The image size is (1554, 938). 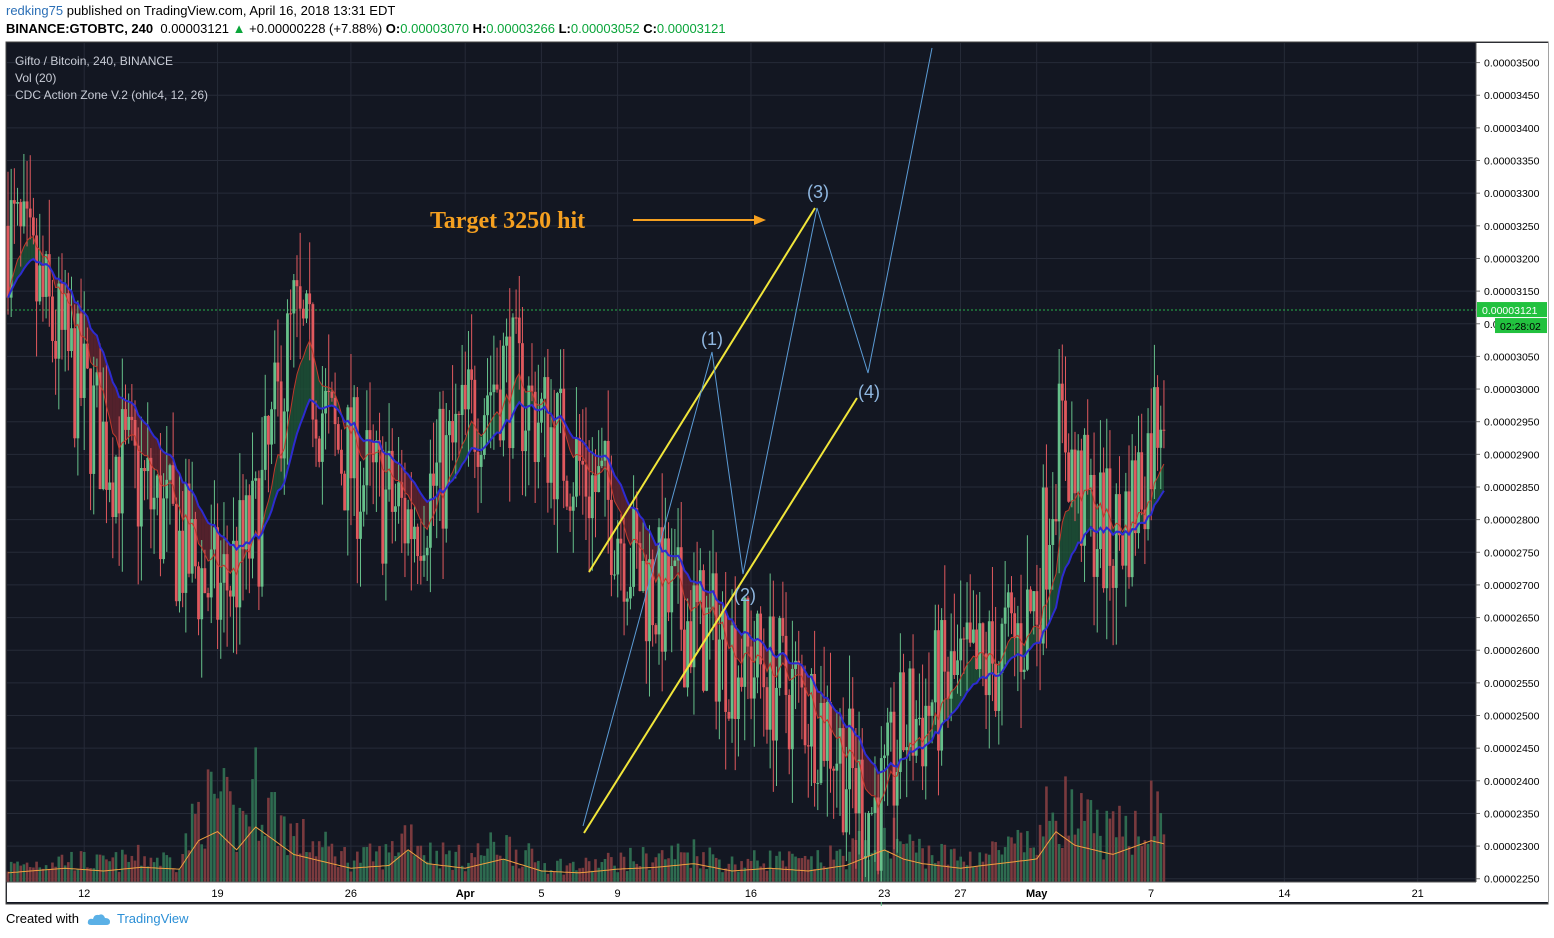 What do you see at coordinates (35, 10) in the screenshot?
I see `author-link: redking75` at bounding box center [35, 10].